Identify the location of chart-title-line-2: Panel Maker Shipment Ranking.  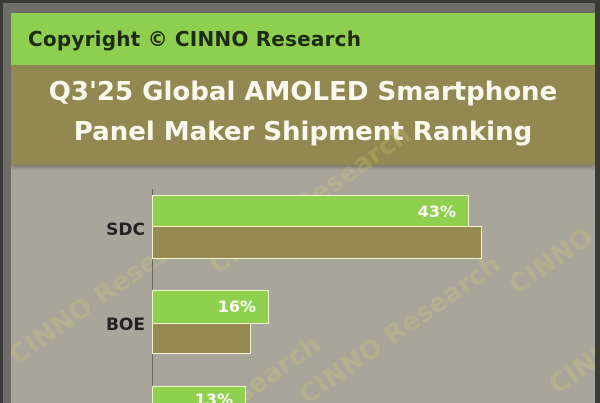
(303, 132).